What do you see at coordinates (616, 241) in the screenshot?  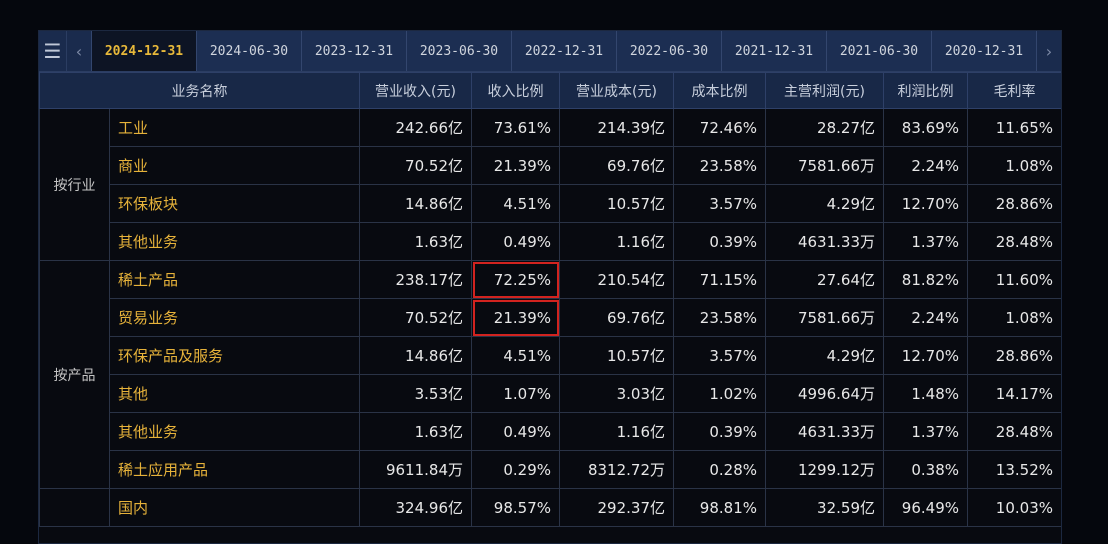 I see `value-cell: 1.16亿` at bounding box center [616, 241].